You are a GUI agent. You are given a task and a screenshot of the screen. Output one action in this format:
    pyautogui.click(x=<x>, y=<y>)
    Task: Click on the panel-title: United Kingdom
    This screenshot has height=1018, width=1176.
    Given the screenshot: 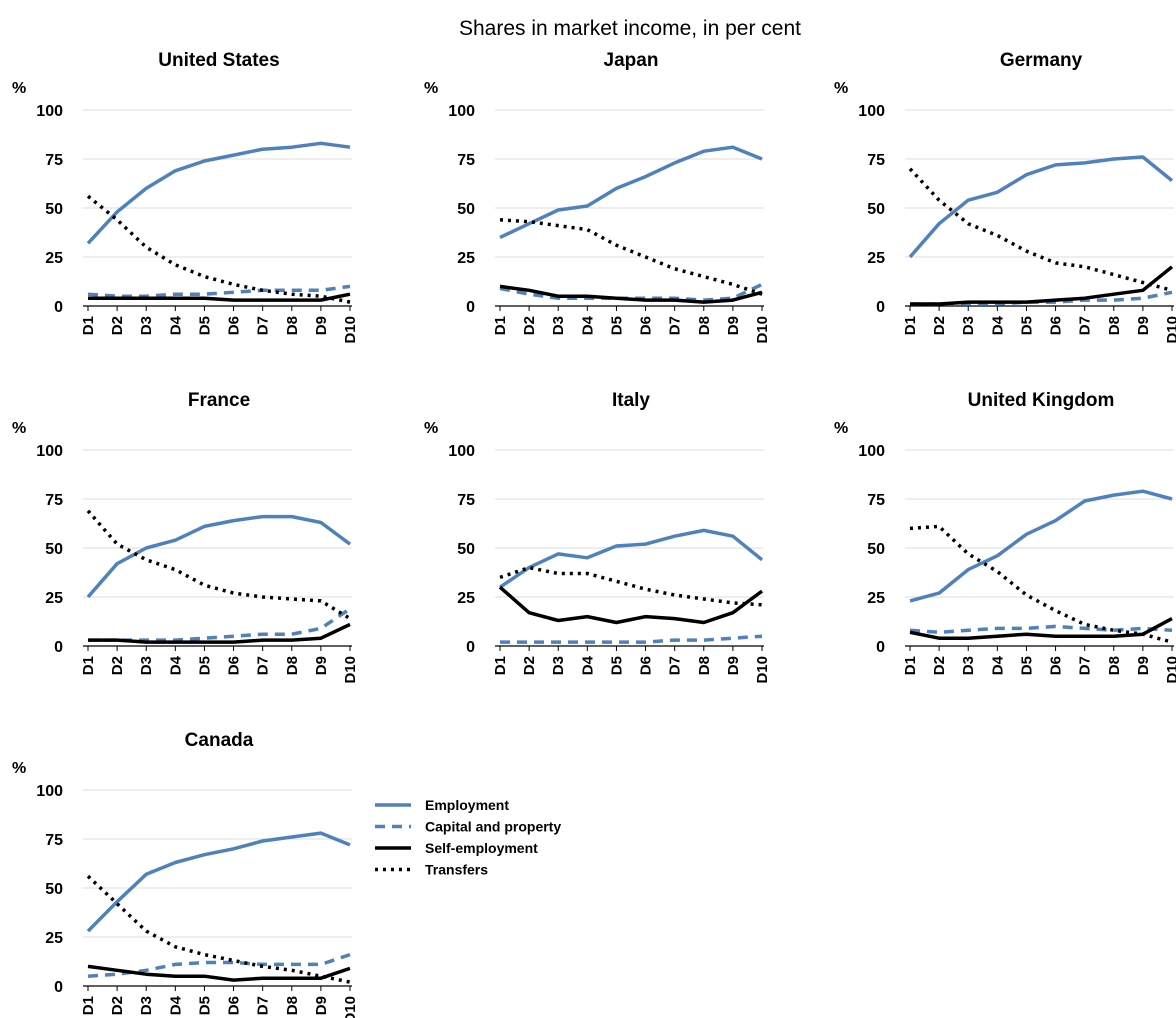 What is the action you would take?
    pyautogui.click(x=1041, y=400)
    